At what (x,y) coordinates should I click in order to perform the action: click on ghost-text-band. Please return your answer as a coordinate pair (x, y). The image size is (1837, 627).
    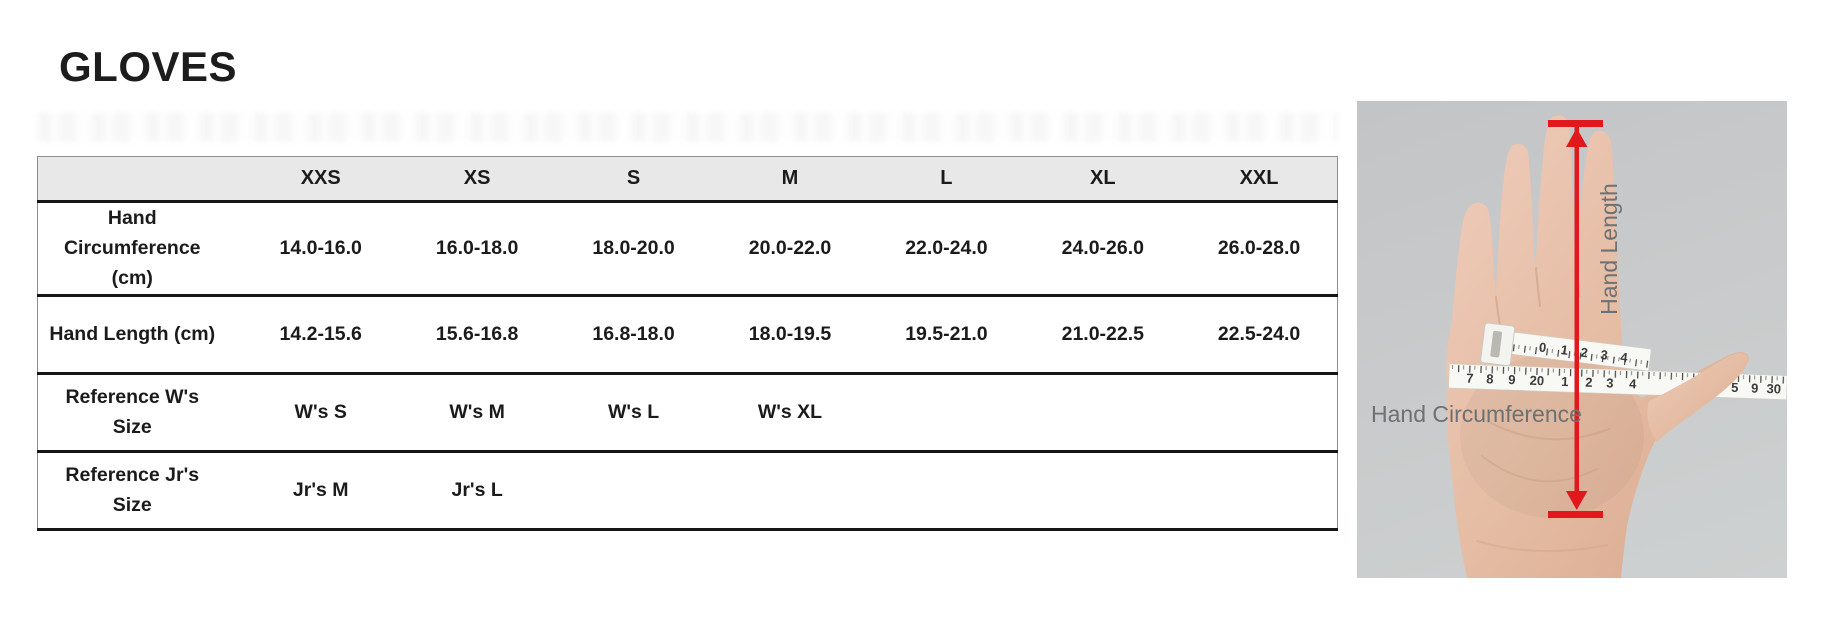
    Looking at the image, I should click on (688, 127).